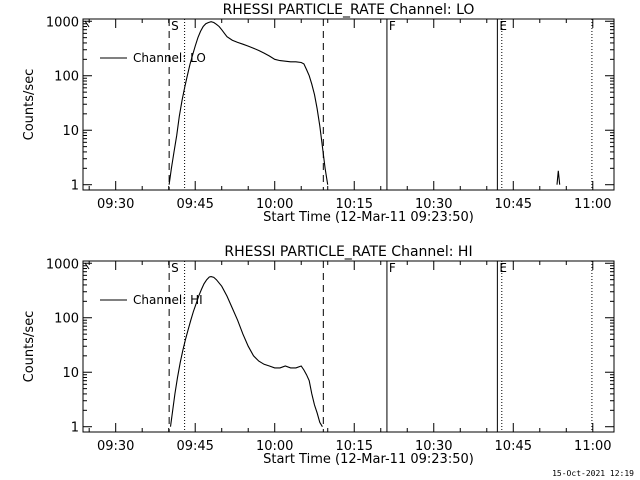 This screenshot has height=480, width=640. Describe the element at coordinates (168, 300) in the screenshot. I see `legend-label: Channel: HI` at that location.